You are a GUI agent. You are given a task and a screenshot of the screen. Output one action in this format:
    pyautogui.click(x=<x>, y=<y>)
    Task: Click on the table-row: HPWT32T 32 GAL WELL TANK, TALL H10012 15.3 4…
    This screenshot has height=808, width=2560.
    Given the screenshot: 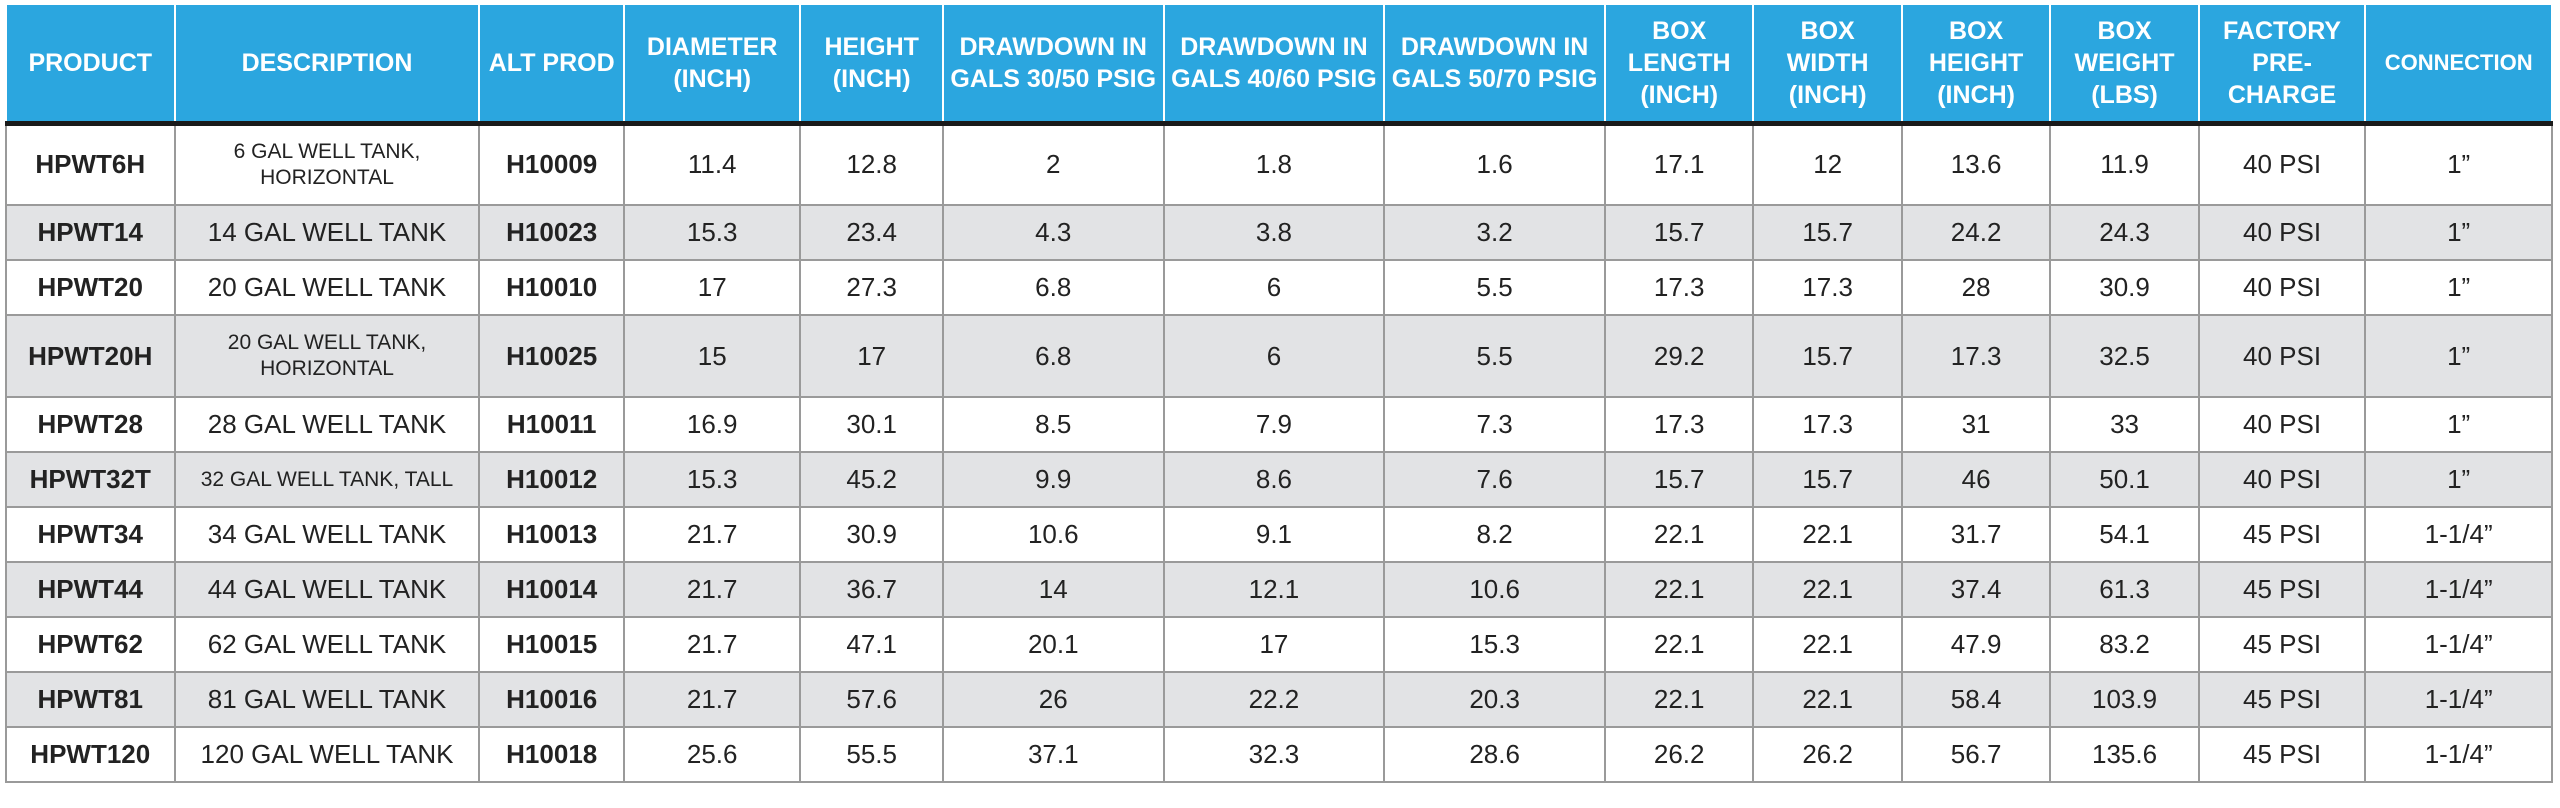 What is the action you would take?
    pyautogui.click(x=1279, y=479)
    